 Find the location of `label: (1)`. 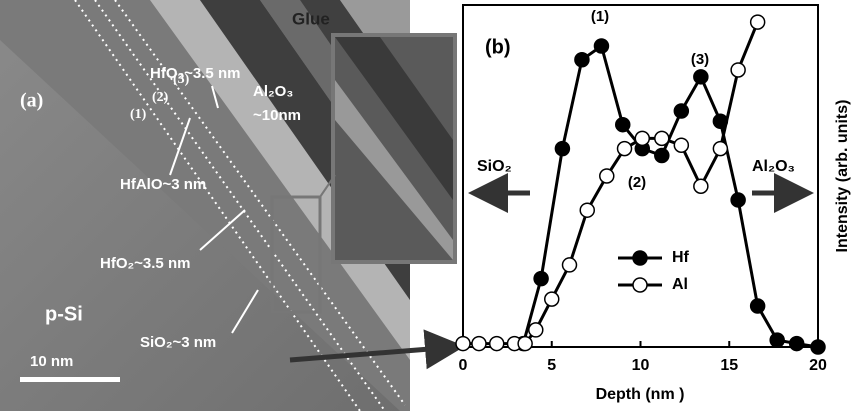

label: (1) is located at coordinates (138, 114).